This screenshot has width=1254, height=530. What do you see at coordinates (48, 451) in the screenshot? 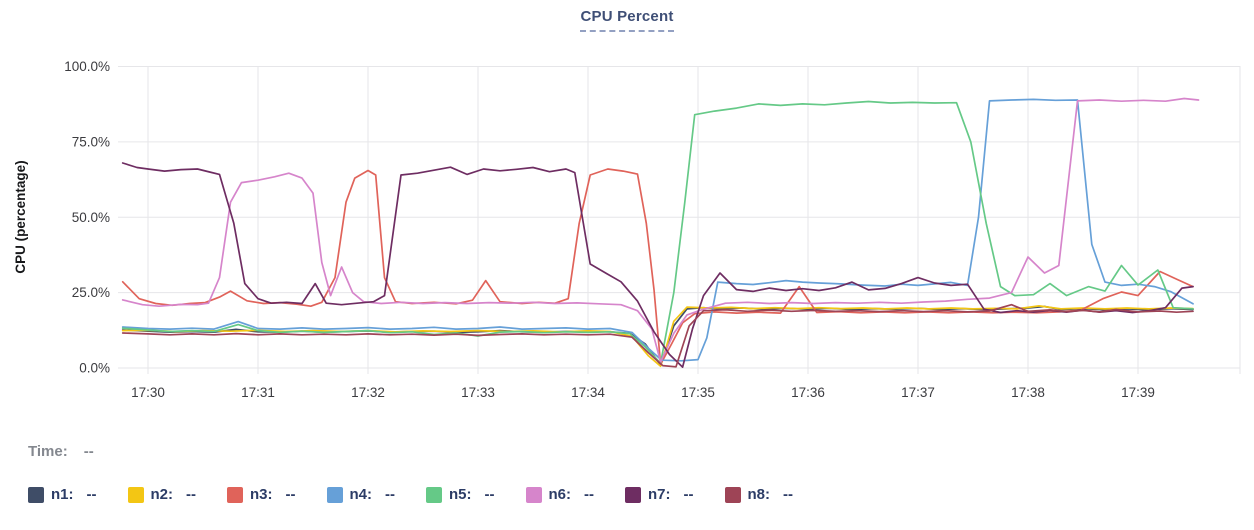
I see `time-readout-label: Time:` at bounding box center [48, 451].